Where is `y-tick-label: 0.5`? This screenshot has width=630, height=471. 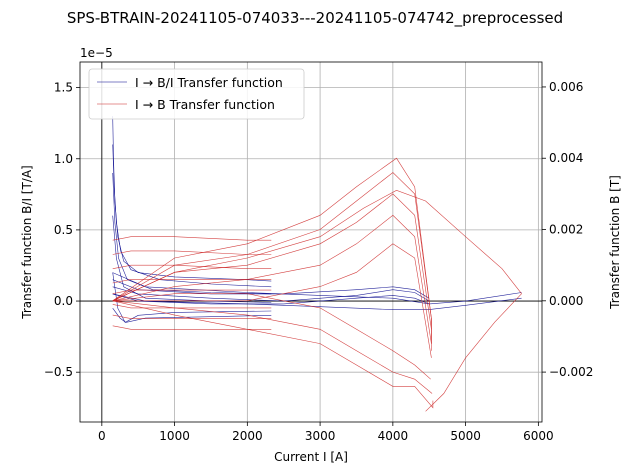
y-tick-label: 0.5 is located at coordinates (63, 230).